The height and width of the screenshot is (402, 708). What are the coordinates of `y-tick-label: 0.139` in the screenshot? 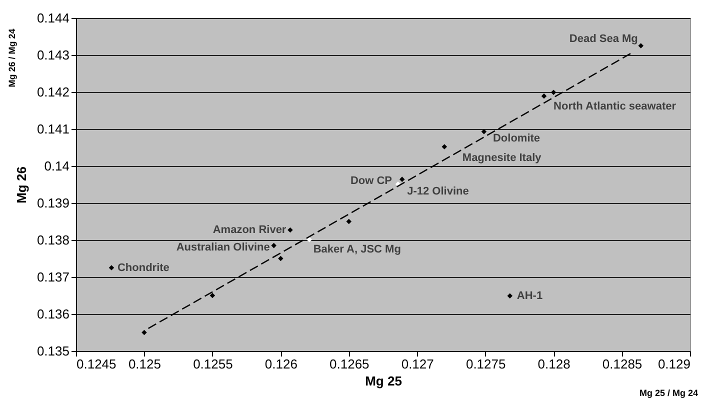 It's located at (53, 203).